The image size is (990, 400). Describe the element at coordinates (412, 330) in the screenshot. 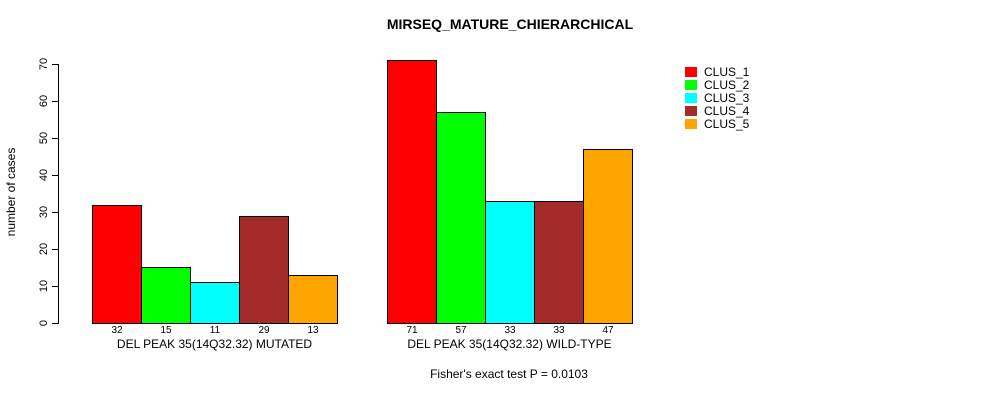

I see `bar-value-label: 71` at that location.